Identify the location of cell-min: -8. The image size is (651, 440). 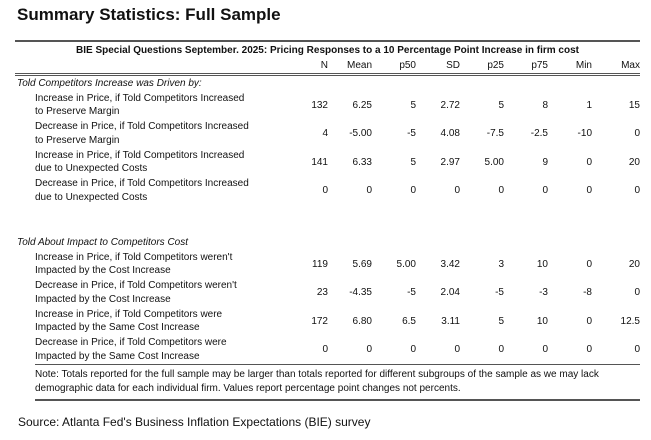
(587, 293).